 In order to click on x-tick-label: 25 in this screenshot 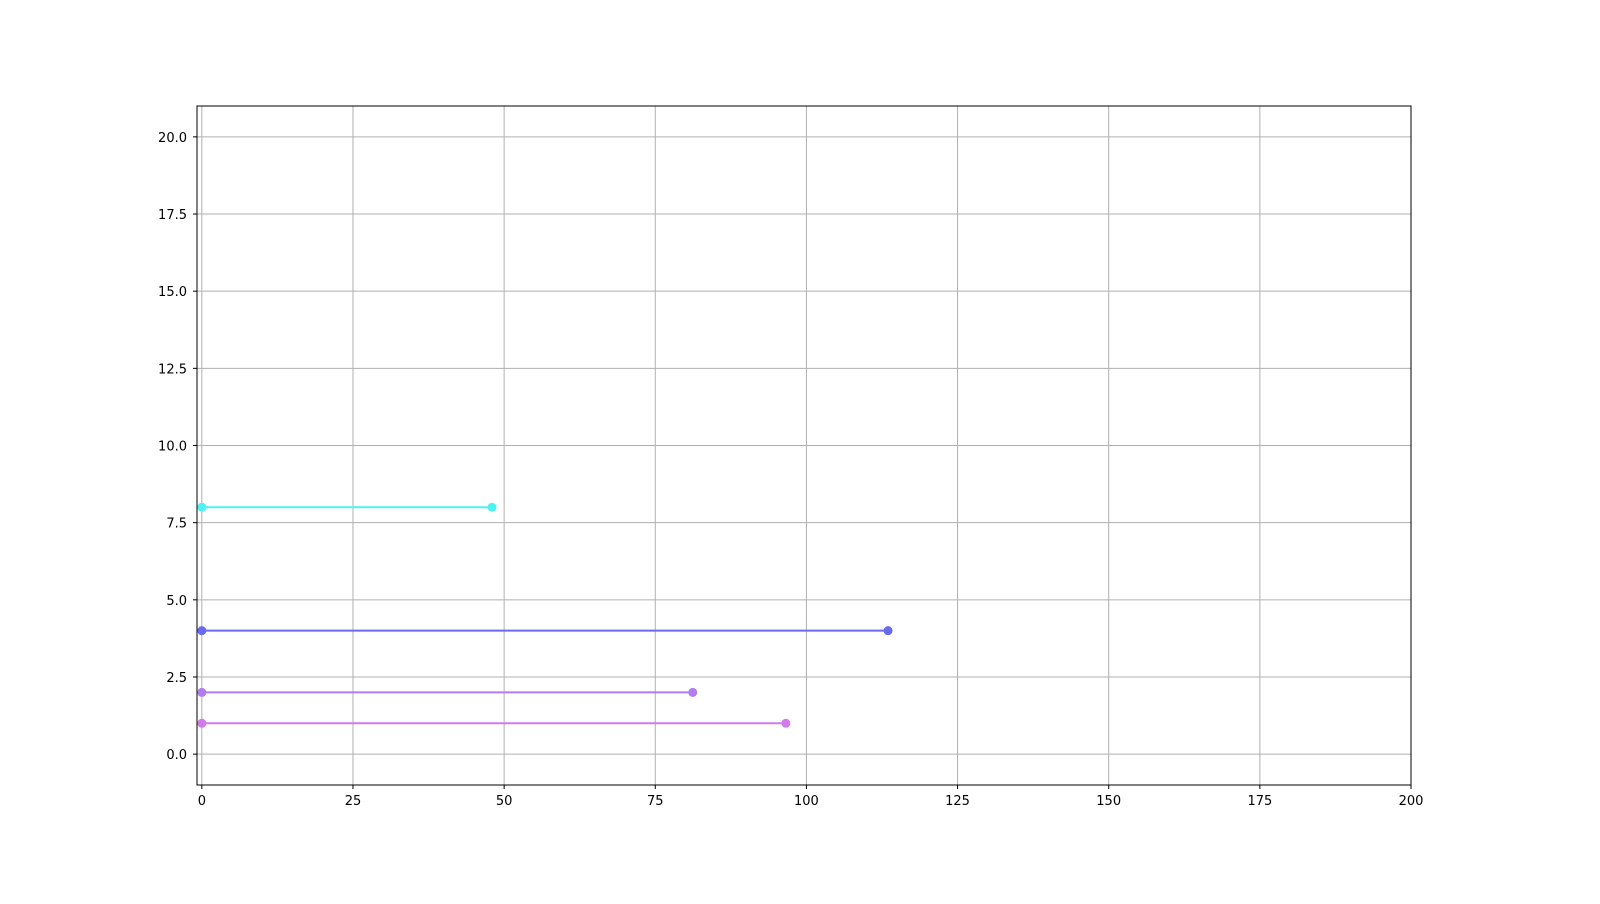, I will do `click(353, 801)`.